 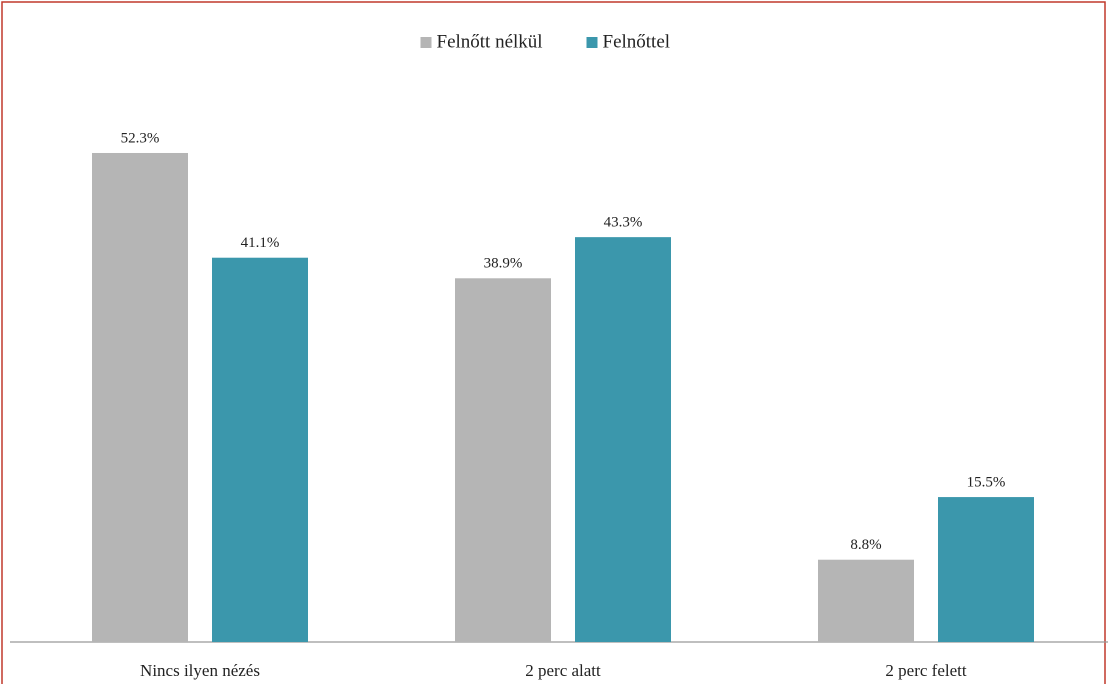 What do you see at coordinates (563, 670) in the screenshot?
I see `x-tick-label: 2 perc alatt` at bounding box center [563, 670].